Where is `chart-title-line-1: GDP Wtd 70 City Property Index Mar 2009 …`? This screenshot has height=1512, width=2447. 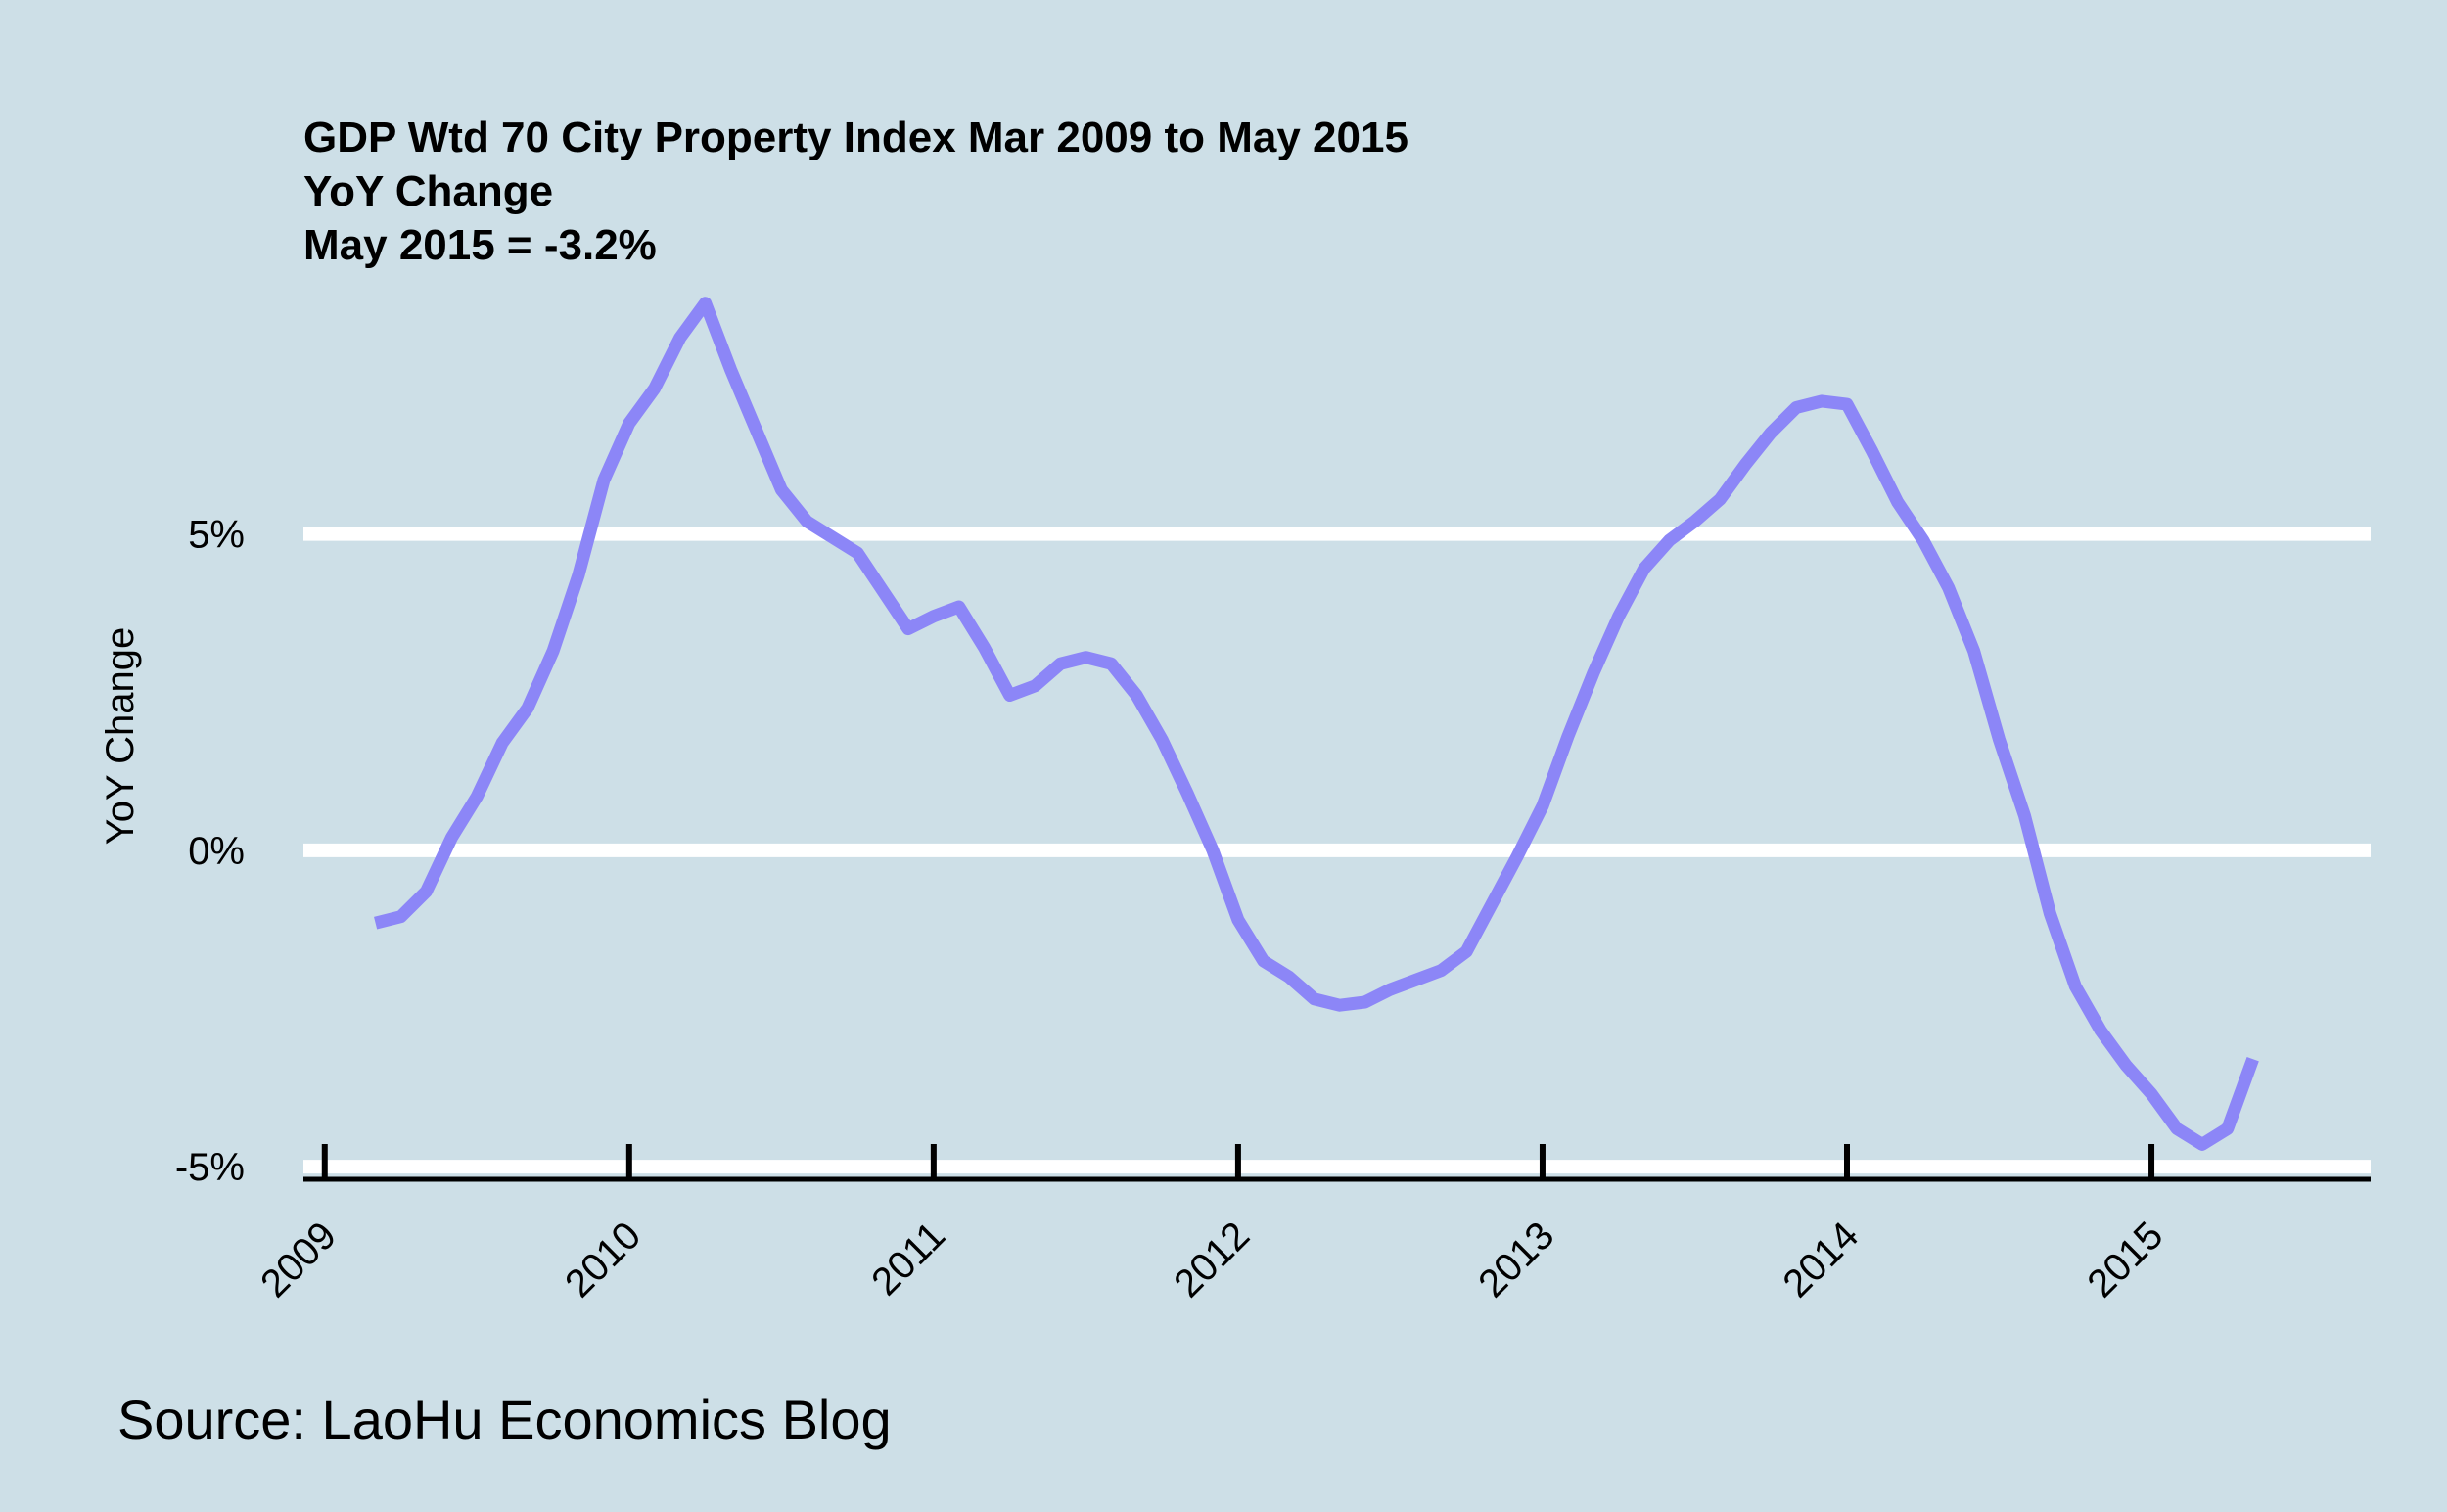
chart-title-line-1: GDP Wtd 70 City Property Index Mar 2009 … is located at coordinates (855, 137).